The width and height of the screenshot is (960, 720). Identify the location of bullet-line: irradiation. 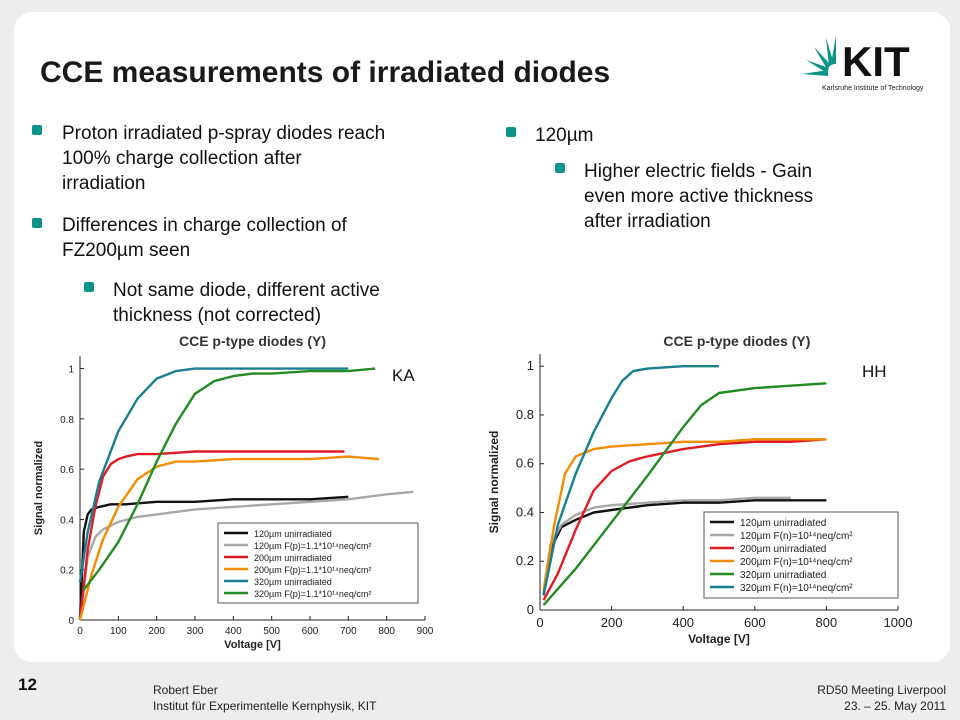
(104, 183).